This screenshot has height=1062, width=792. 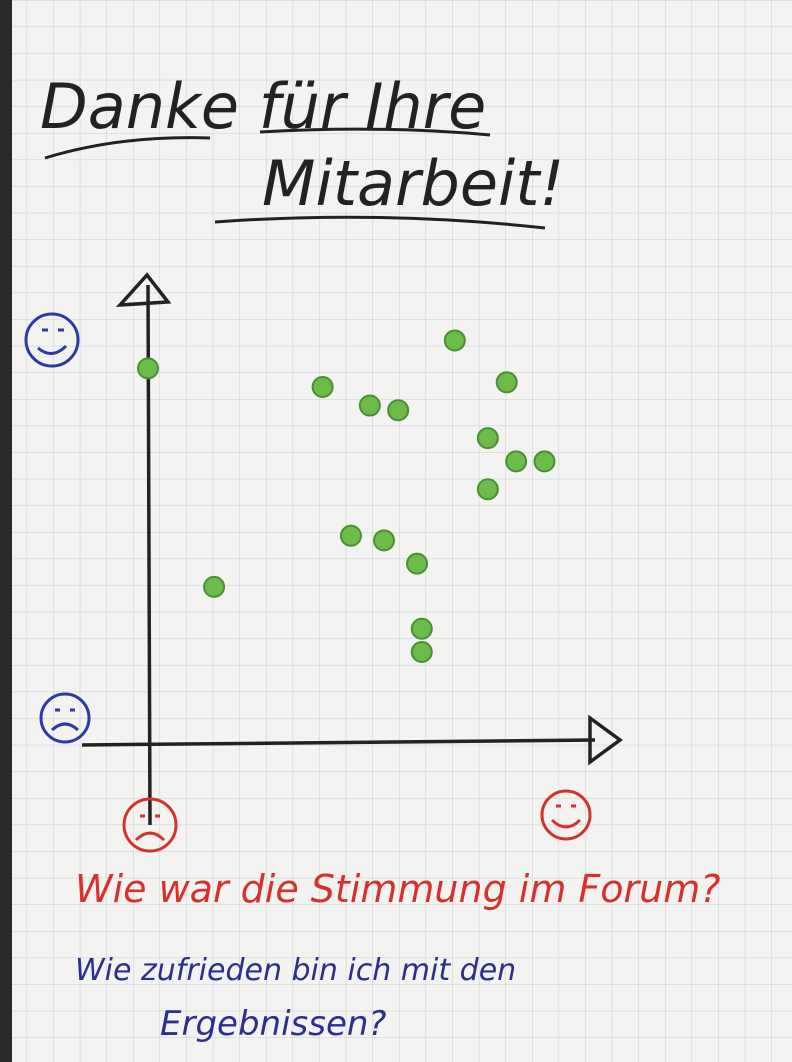 What do you see at coordinates (397, 889) in the screenshot?
I see `question: Wie war die Stimmung im Forum?` at bounding box center [397, 889].